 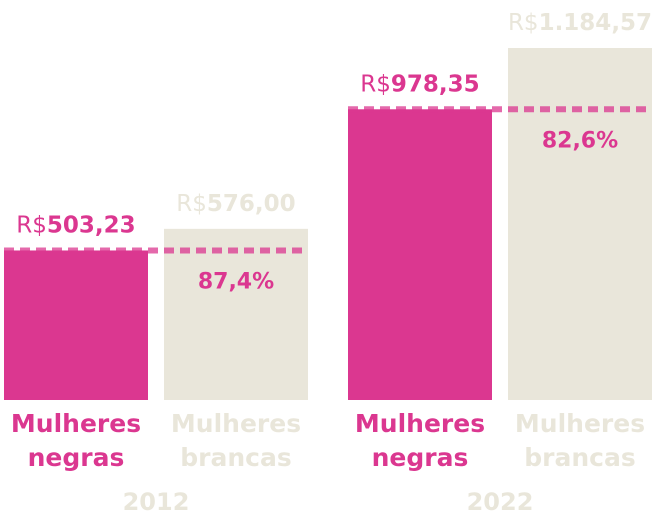 What do you see at coordinates (236, 314) in the screenshot?
I see `bar-brancas-2012` at bounding box center [236, 314].